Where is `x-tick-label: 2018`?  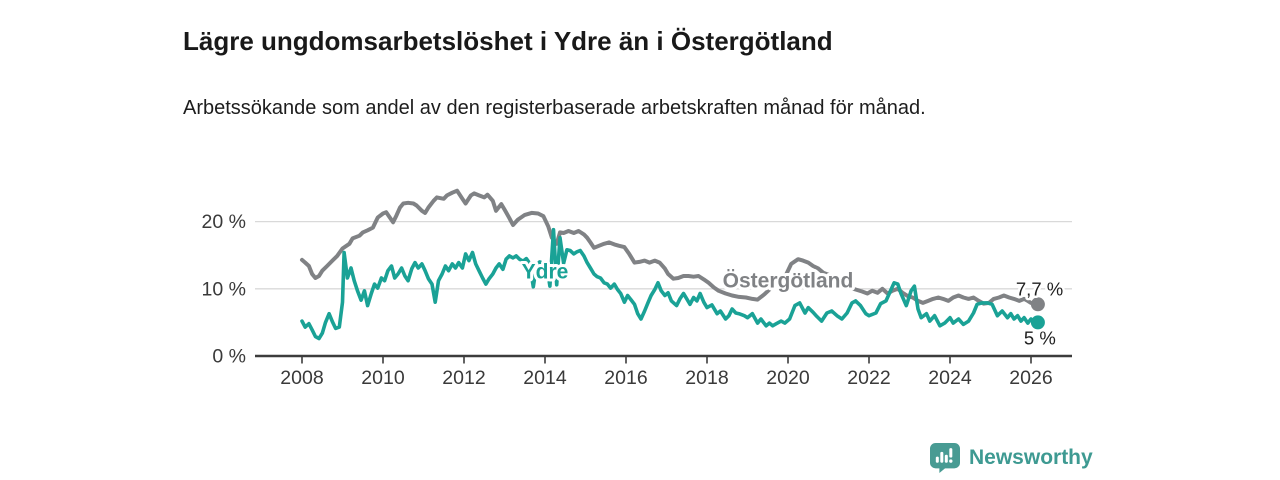 x-tick-label: 2018 is located at coordinates (706, 378).